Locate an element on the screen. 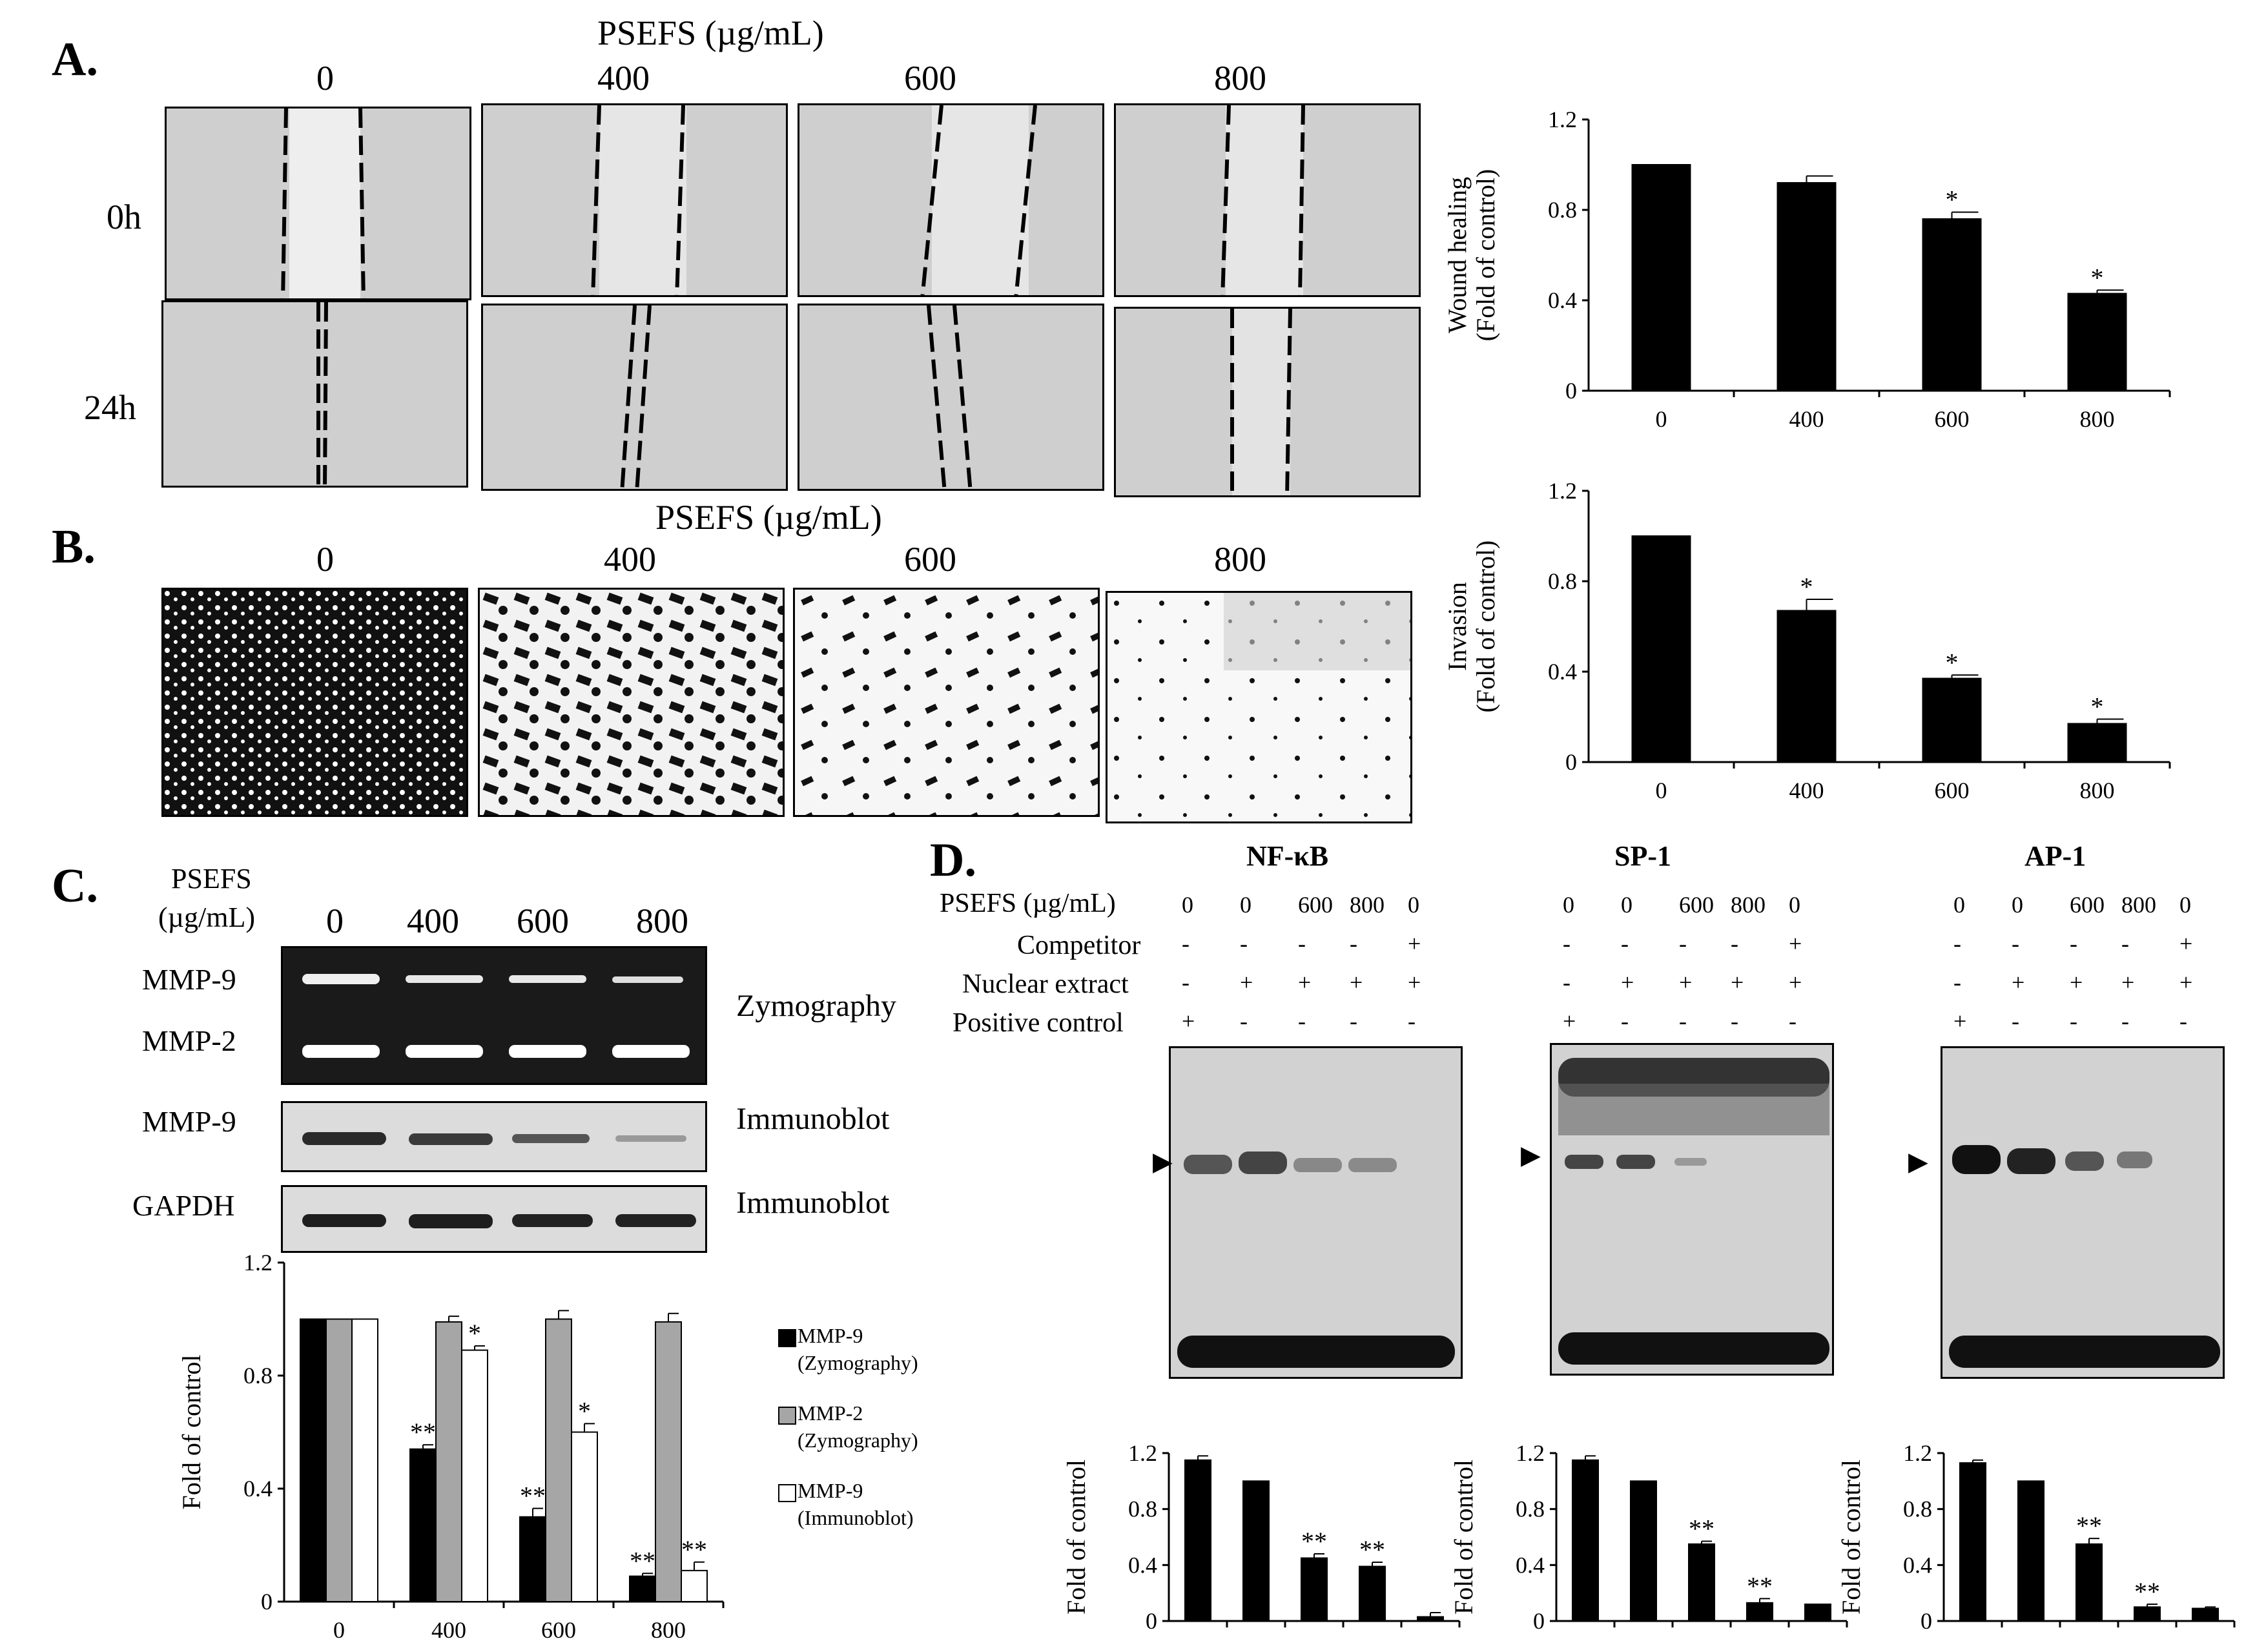  panel-a-dose-800: 800 is located at coordinates (1240, 78).